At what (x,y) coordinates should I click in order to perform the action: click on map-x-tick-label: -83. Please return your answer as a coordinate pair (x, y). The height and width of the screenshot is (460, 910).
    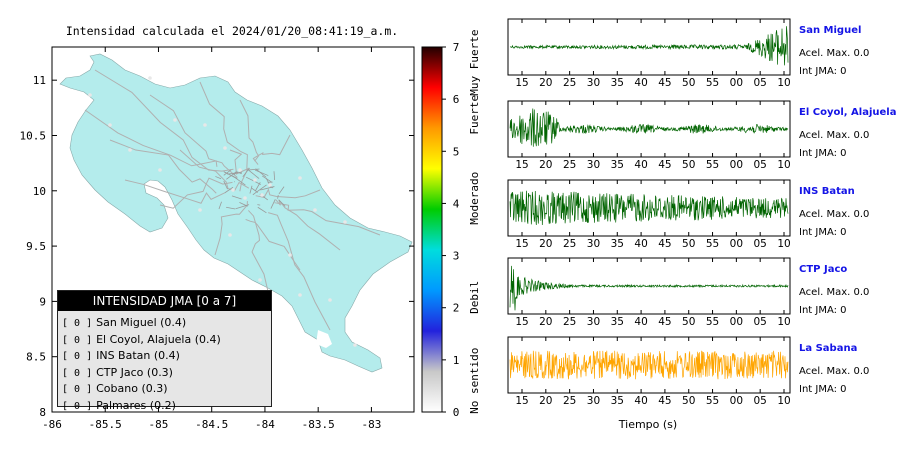
    Looking at the image, I should click on (371, 424).